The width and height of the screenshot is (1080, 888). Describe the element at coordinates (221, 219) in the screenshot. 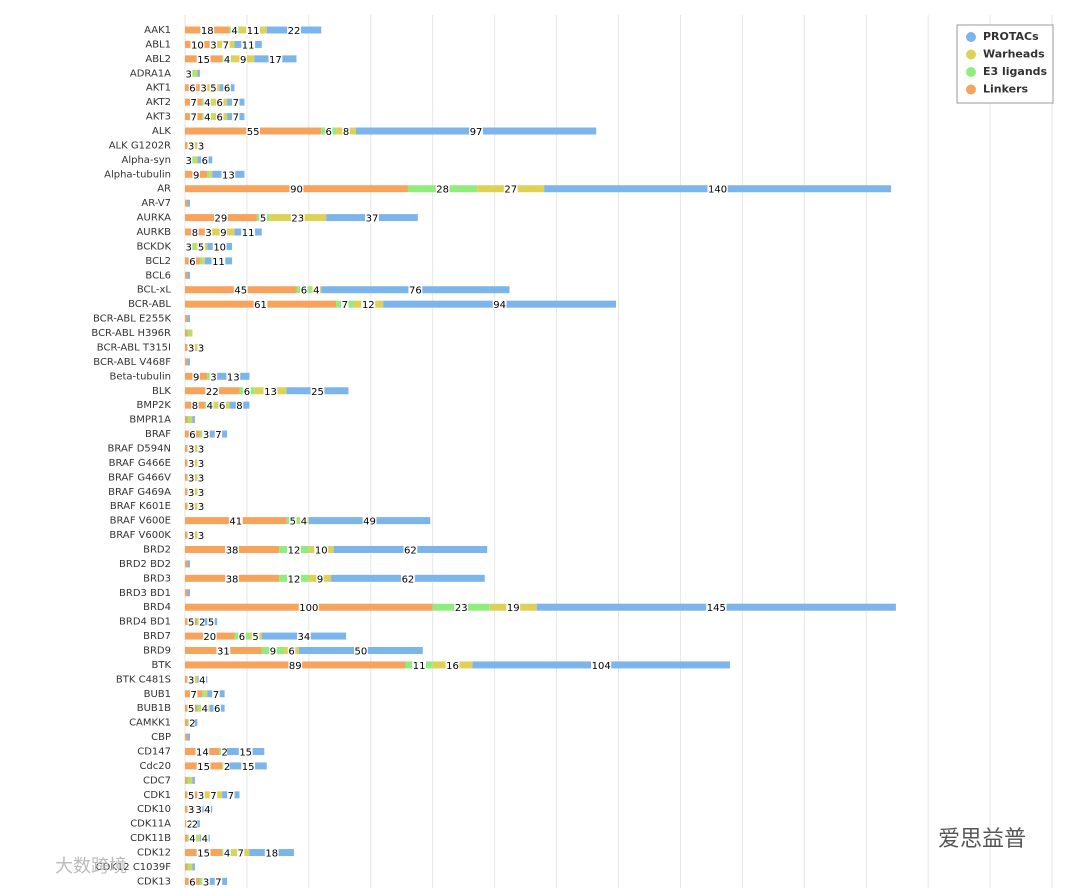

I see `data-label: 29` at that location.